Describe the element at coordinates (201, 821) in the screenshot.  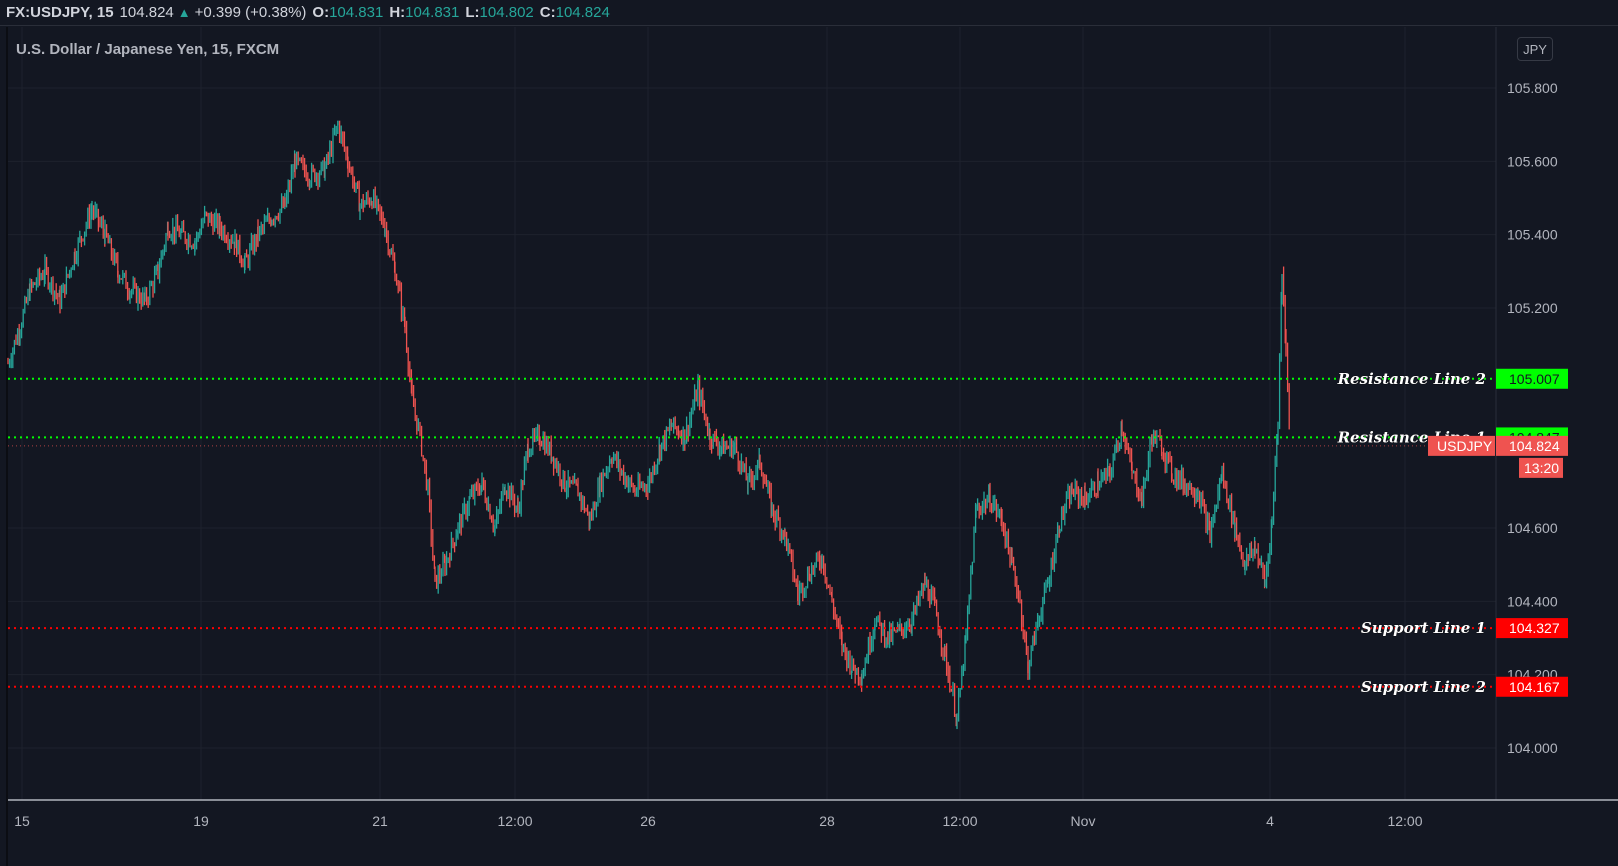
I see `x-tick-label: 19` at that location.